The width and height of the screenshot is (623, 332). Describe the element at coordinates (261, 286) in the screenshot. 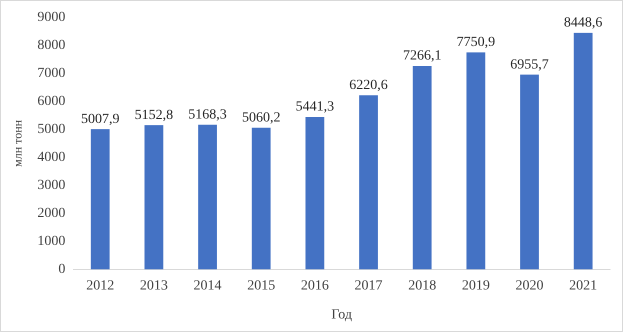

I see `x-tick-label: 2015` at that location.